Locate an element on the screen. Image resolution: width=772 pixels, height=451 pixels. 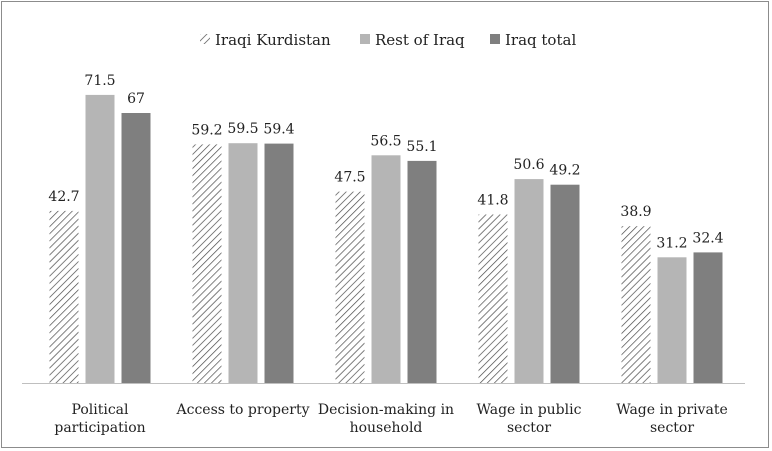
data-label-iraq-total-3: 55.1 is located at coordinates (421, 147).